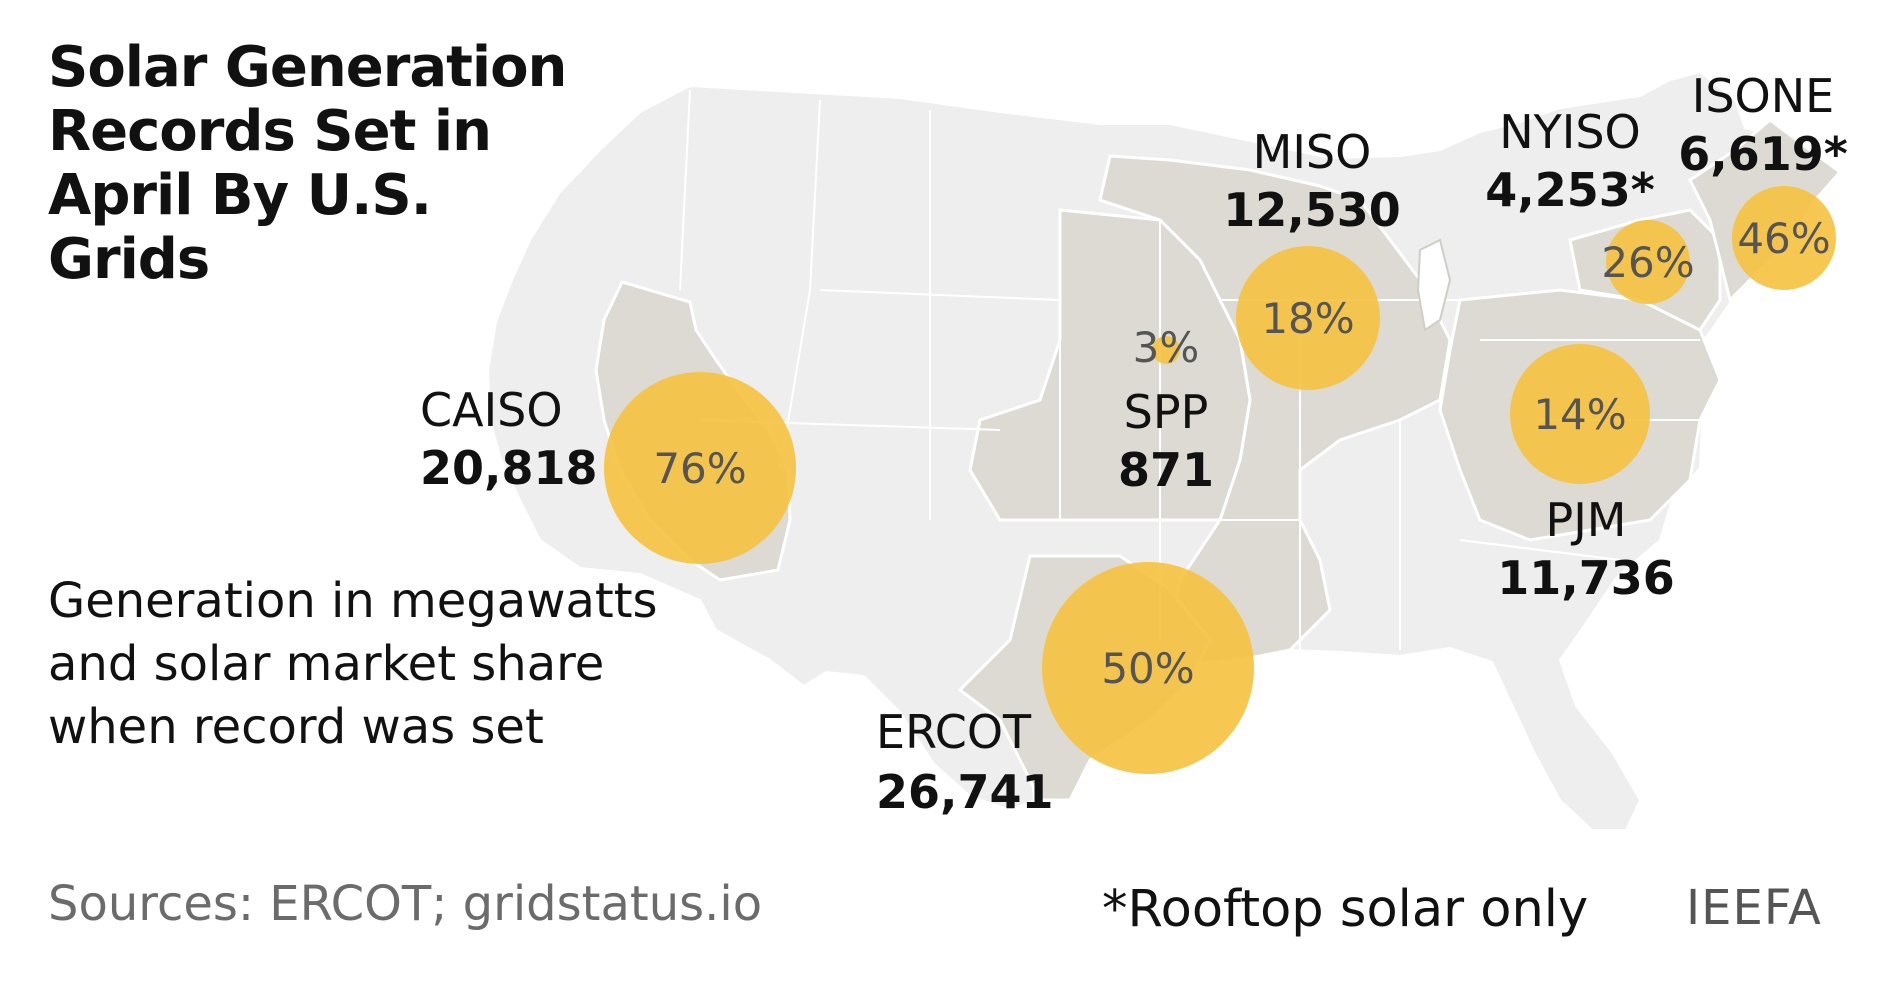 The height and width of the screenshot is (984, 1883). What do you see at coordinates (954, 732) in the screenshot?
I see `grid-name-ercot: ERCOT` at bounding box center [954, 732].